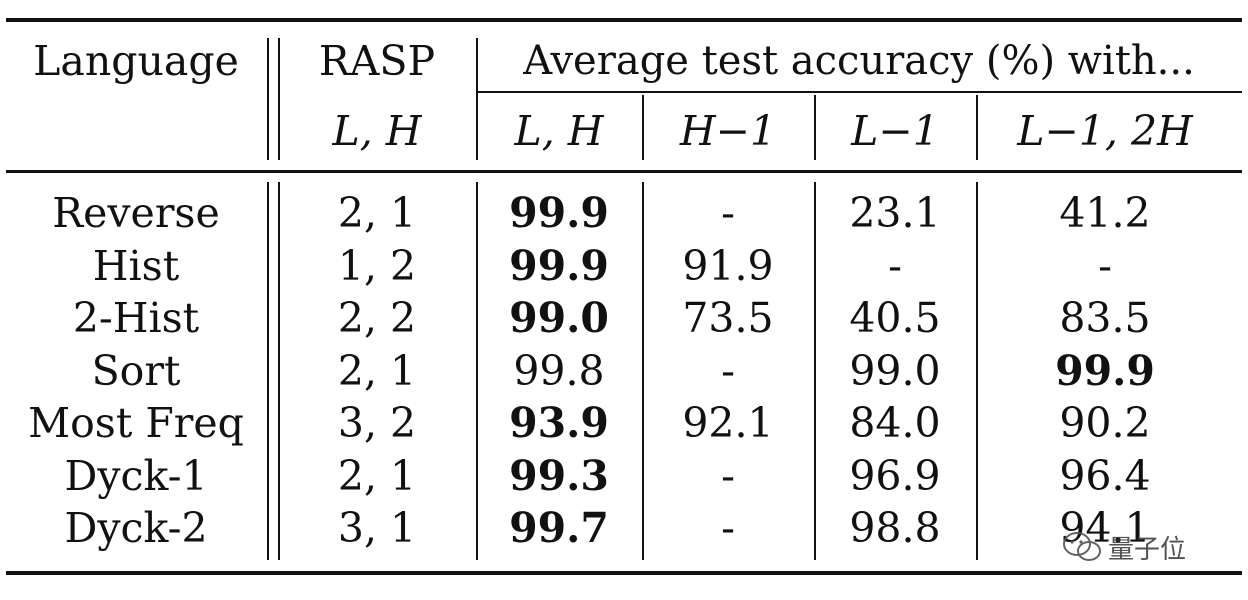  I want to click on header-col-lh: L, H, so click(559, 131).